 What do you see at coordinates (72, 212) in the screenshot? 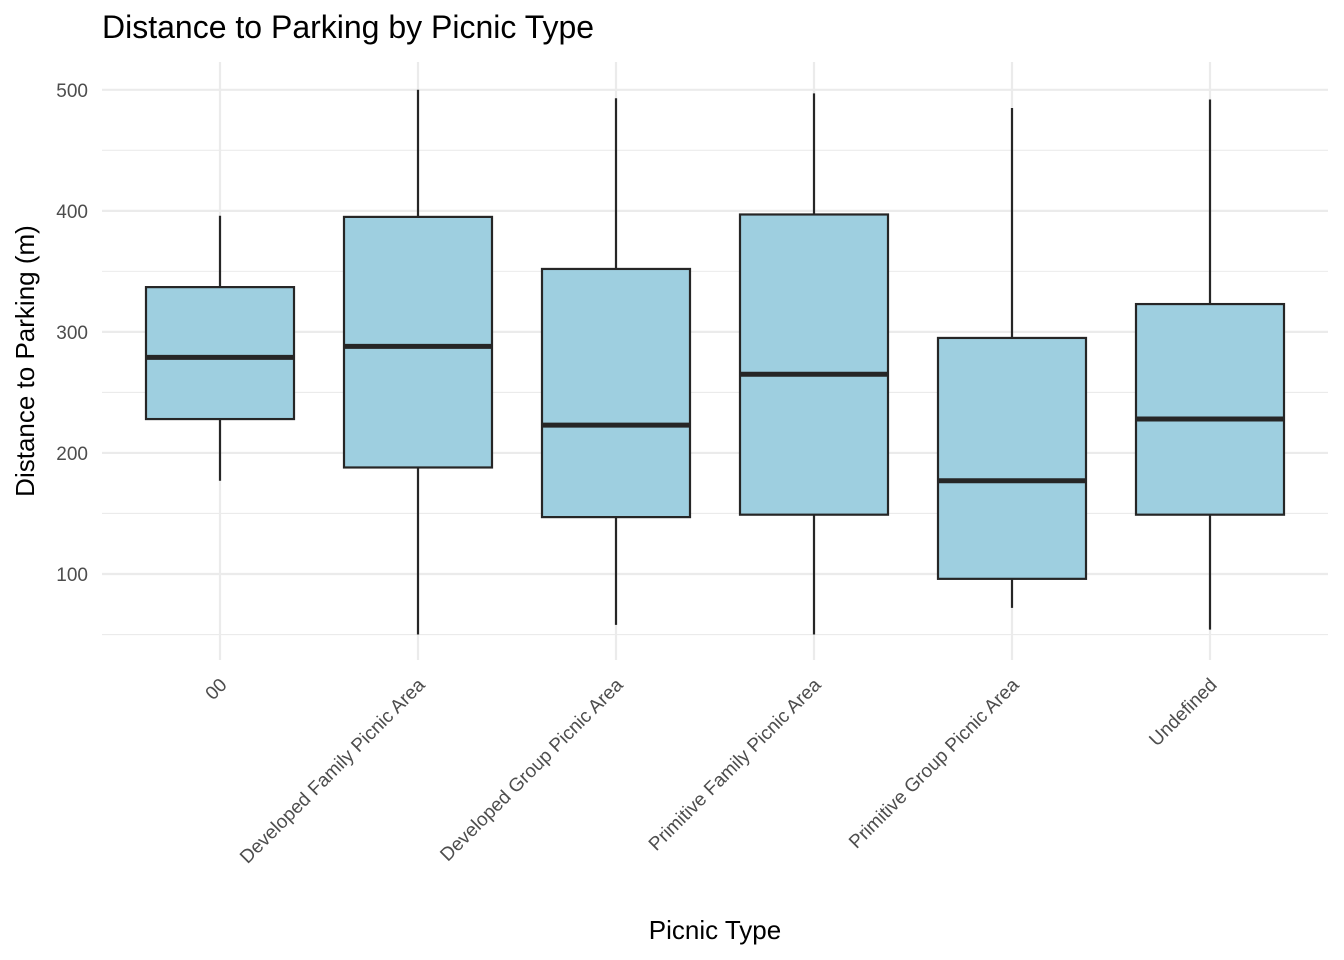
I see `y-tick-label: 400` at bounding box center [72, 212].